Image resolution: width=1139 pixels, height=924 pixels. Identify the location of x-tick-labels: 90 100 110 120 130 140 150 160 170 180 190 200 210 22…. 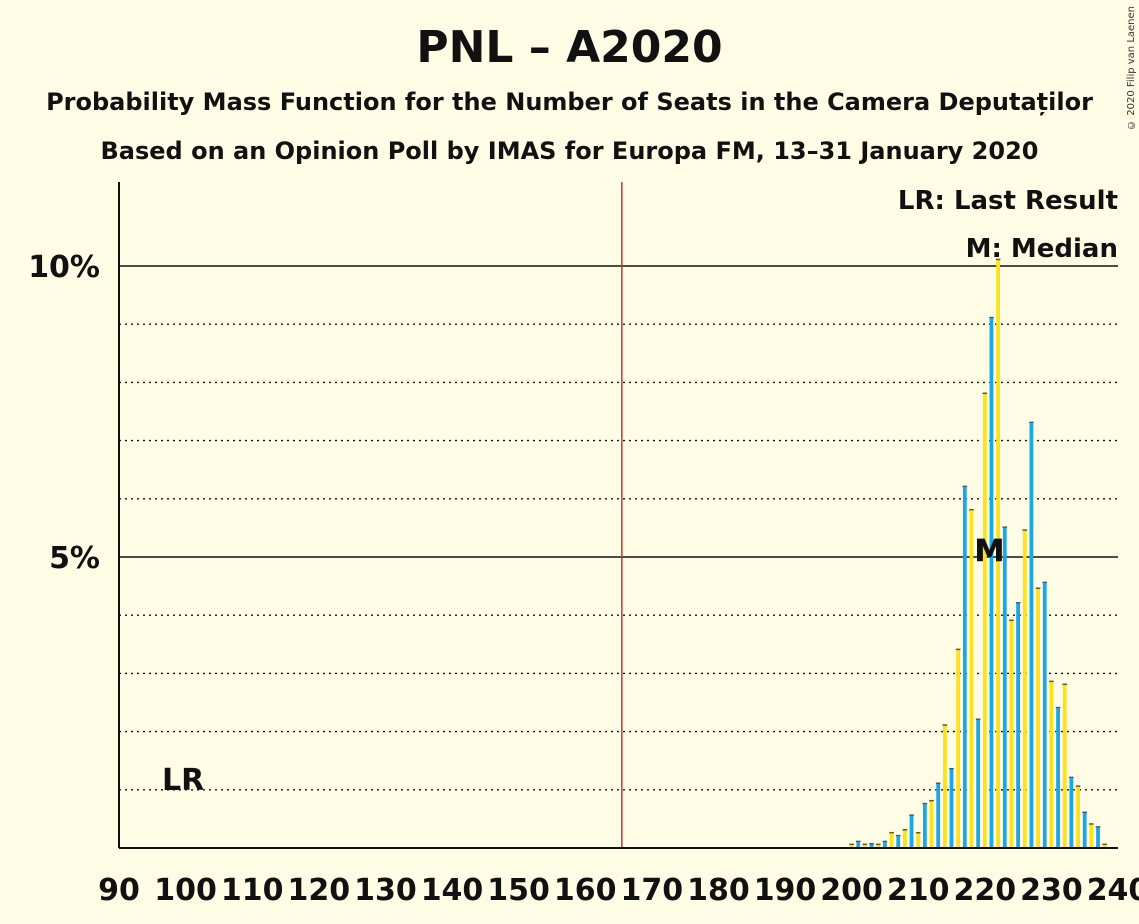
(618, 890).